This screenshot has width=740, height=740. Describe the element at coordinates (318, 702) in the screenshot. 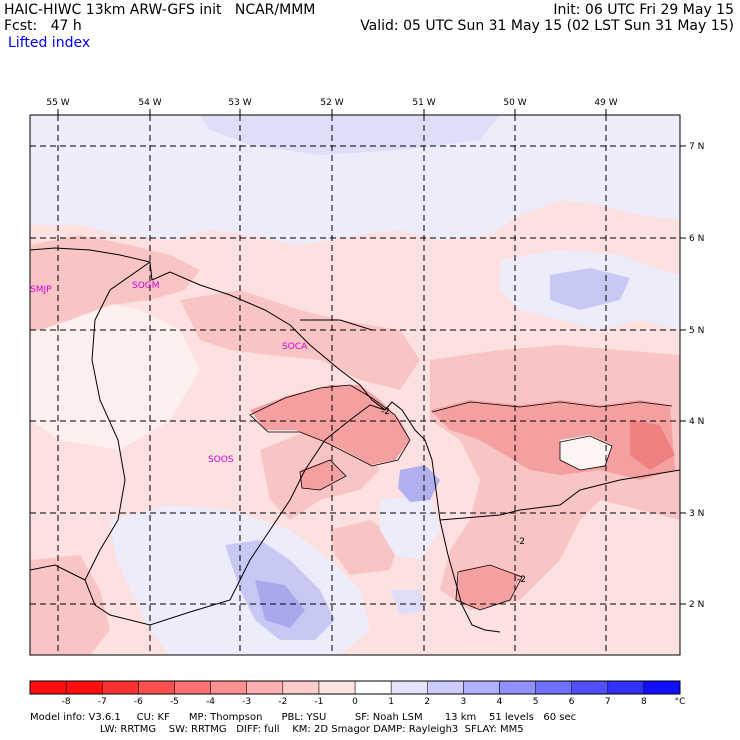

I see `colorbar-tick-label: -1` at that location.